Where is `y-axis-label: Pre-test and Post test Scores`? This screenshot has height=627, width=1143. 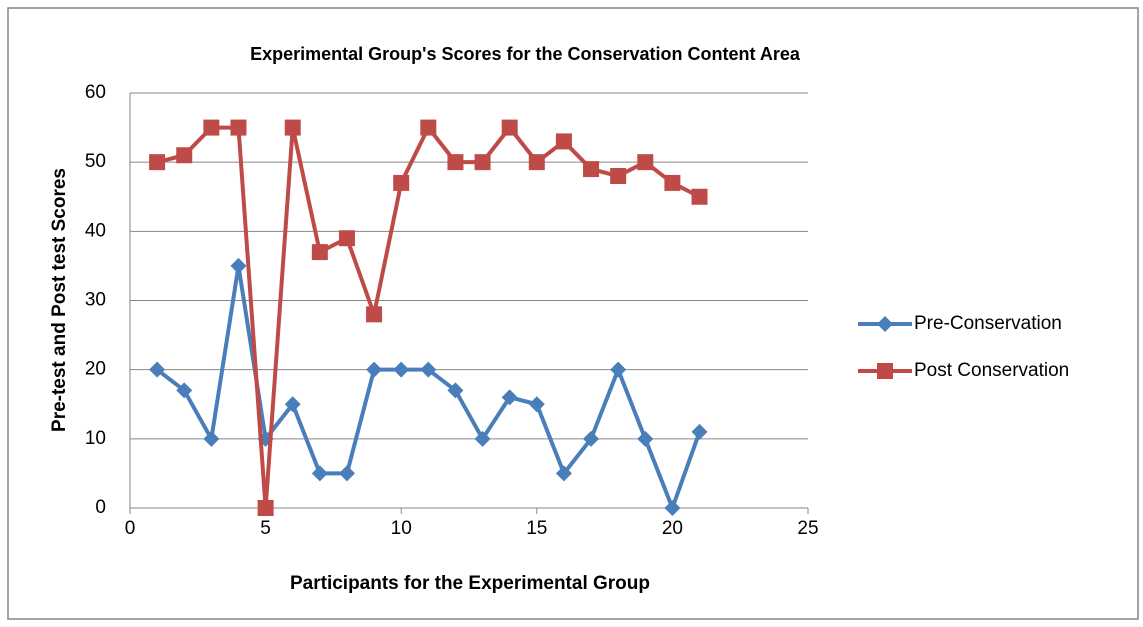
y-axis-label: Pre-test and Post test Scores is located at coordinates (59, 300).